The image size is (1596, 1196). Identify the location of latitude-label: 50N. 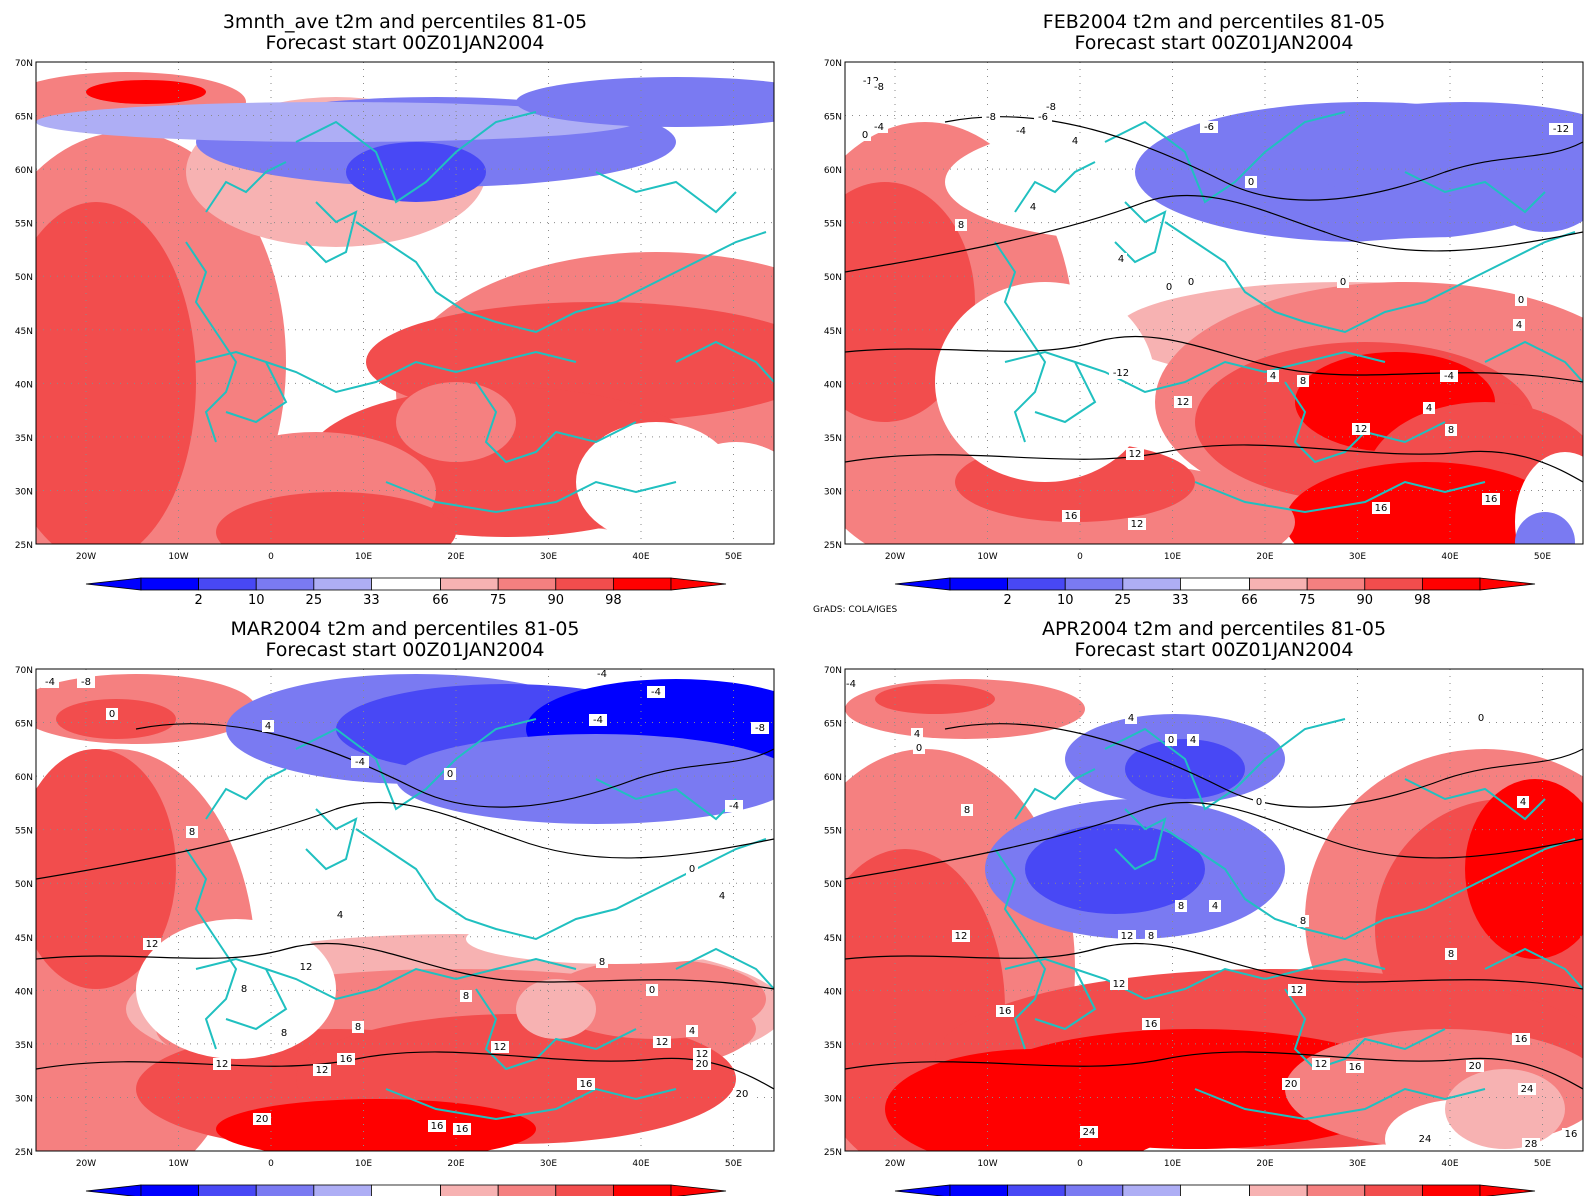
(833, 885).